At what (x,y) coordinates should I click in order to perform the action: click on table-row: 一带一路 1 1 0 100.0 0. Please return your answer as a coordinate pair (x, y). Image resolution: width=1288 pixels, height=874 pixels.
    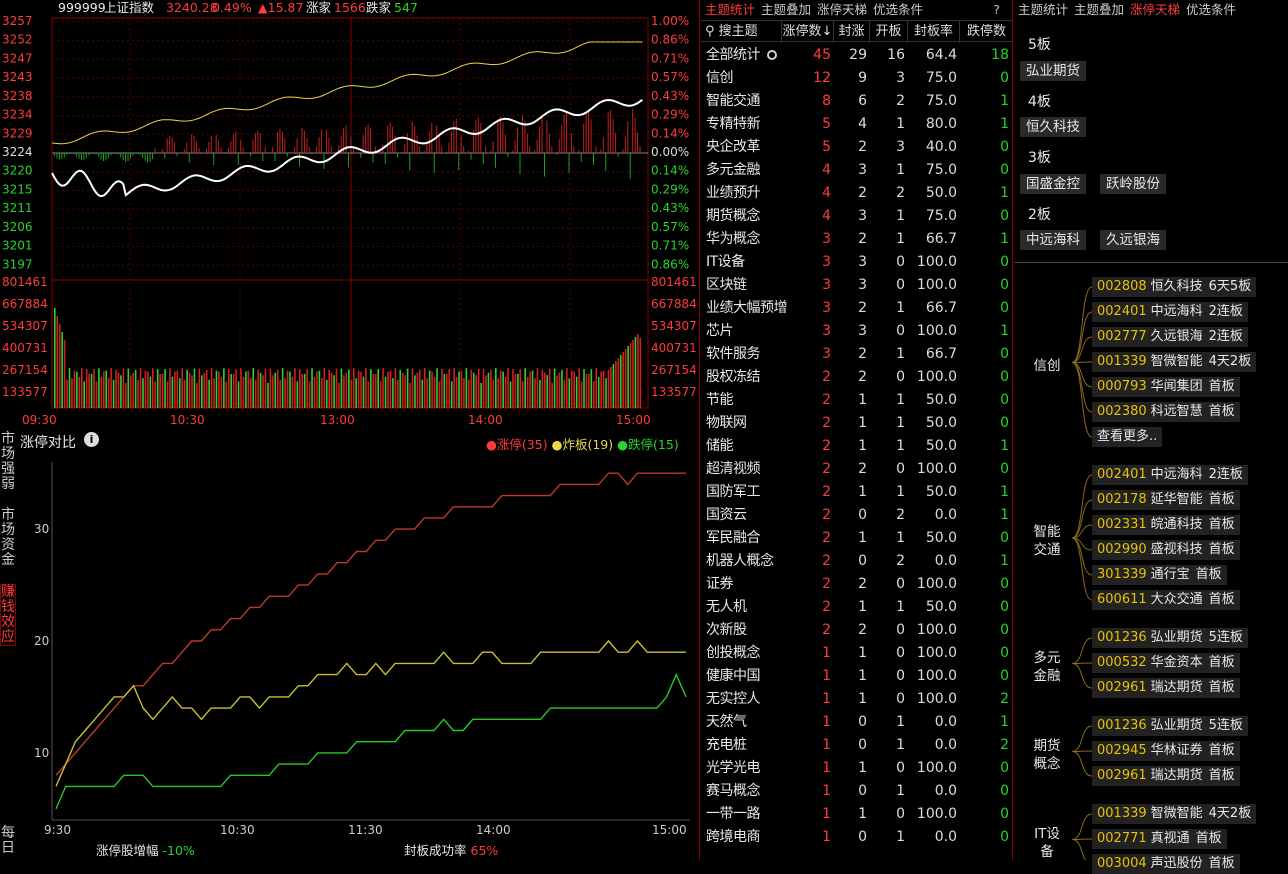
    Looking at the image, I should click on (857, 814).